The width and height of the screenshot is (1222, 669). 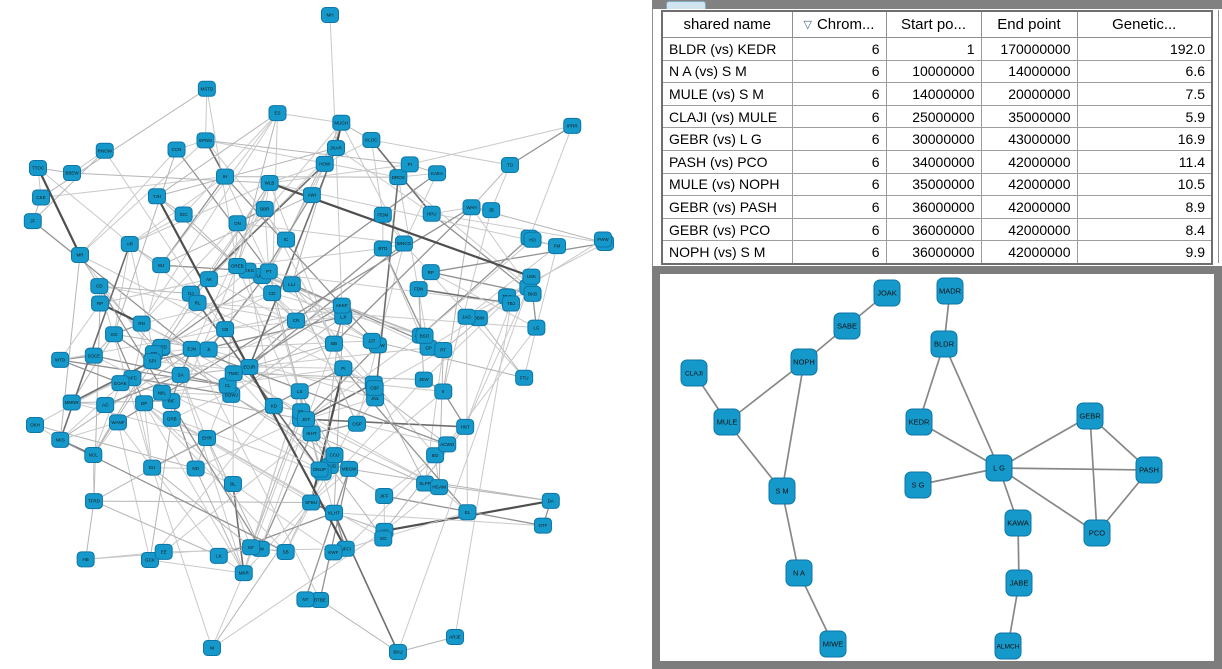 I want to click on network-node: RL, so click(x=197, y=302).